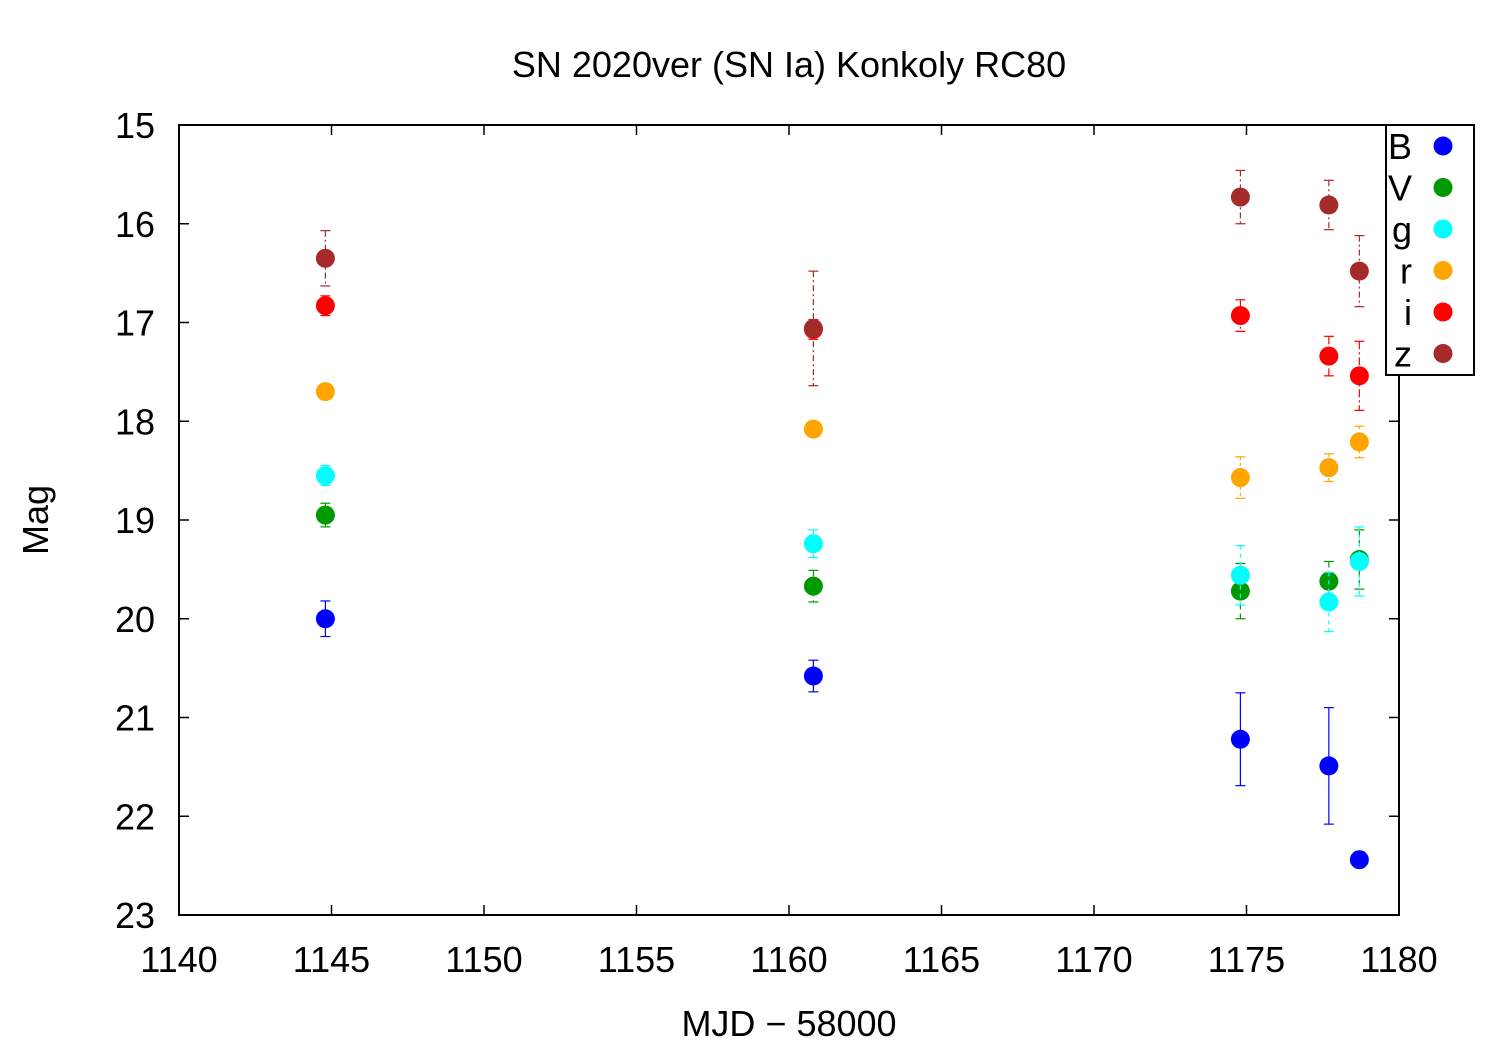 The image size is (1500, 1050). I want to click on series-g, so click(842, 549).